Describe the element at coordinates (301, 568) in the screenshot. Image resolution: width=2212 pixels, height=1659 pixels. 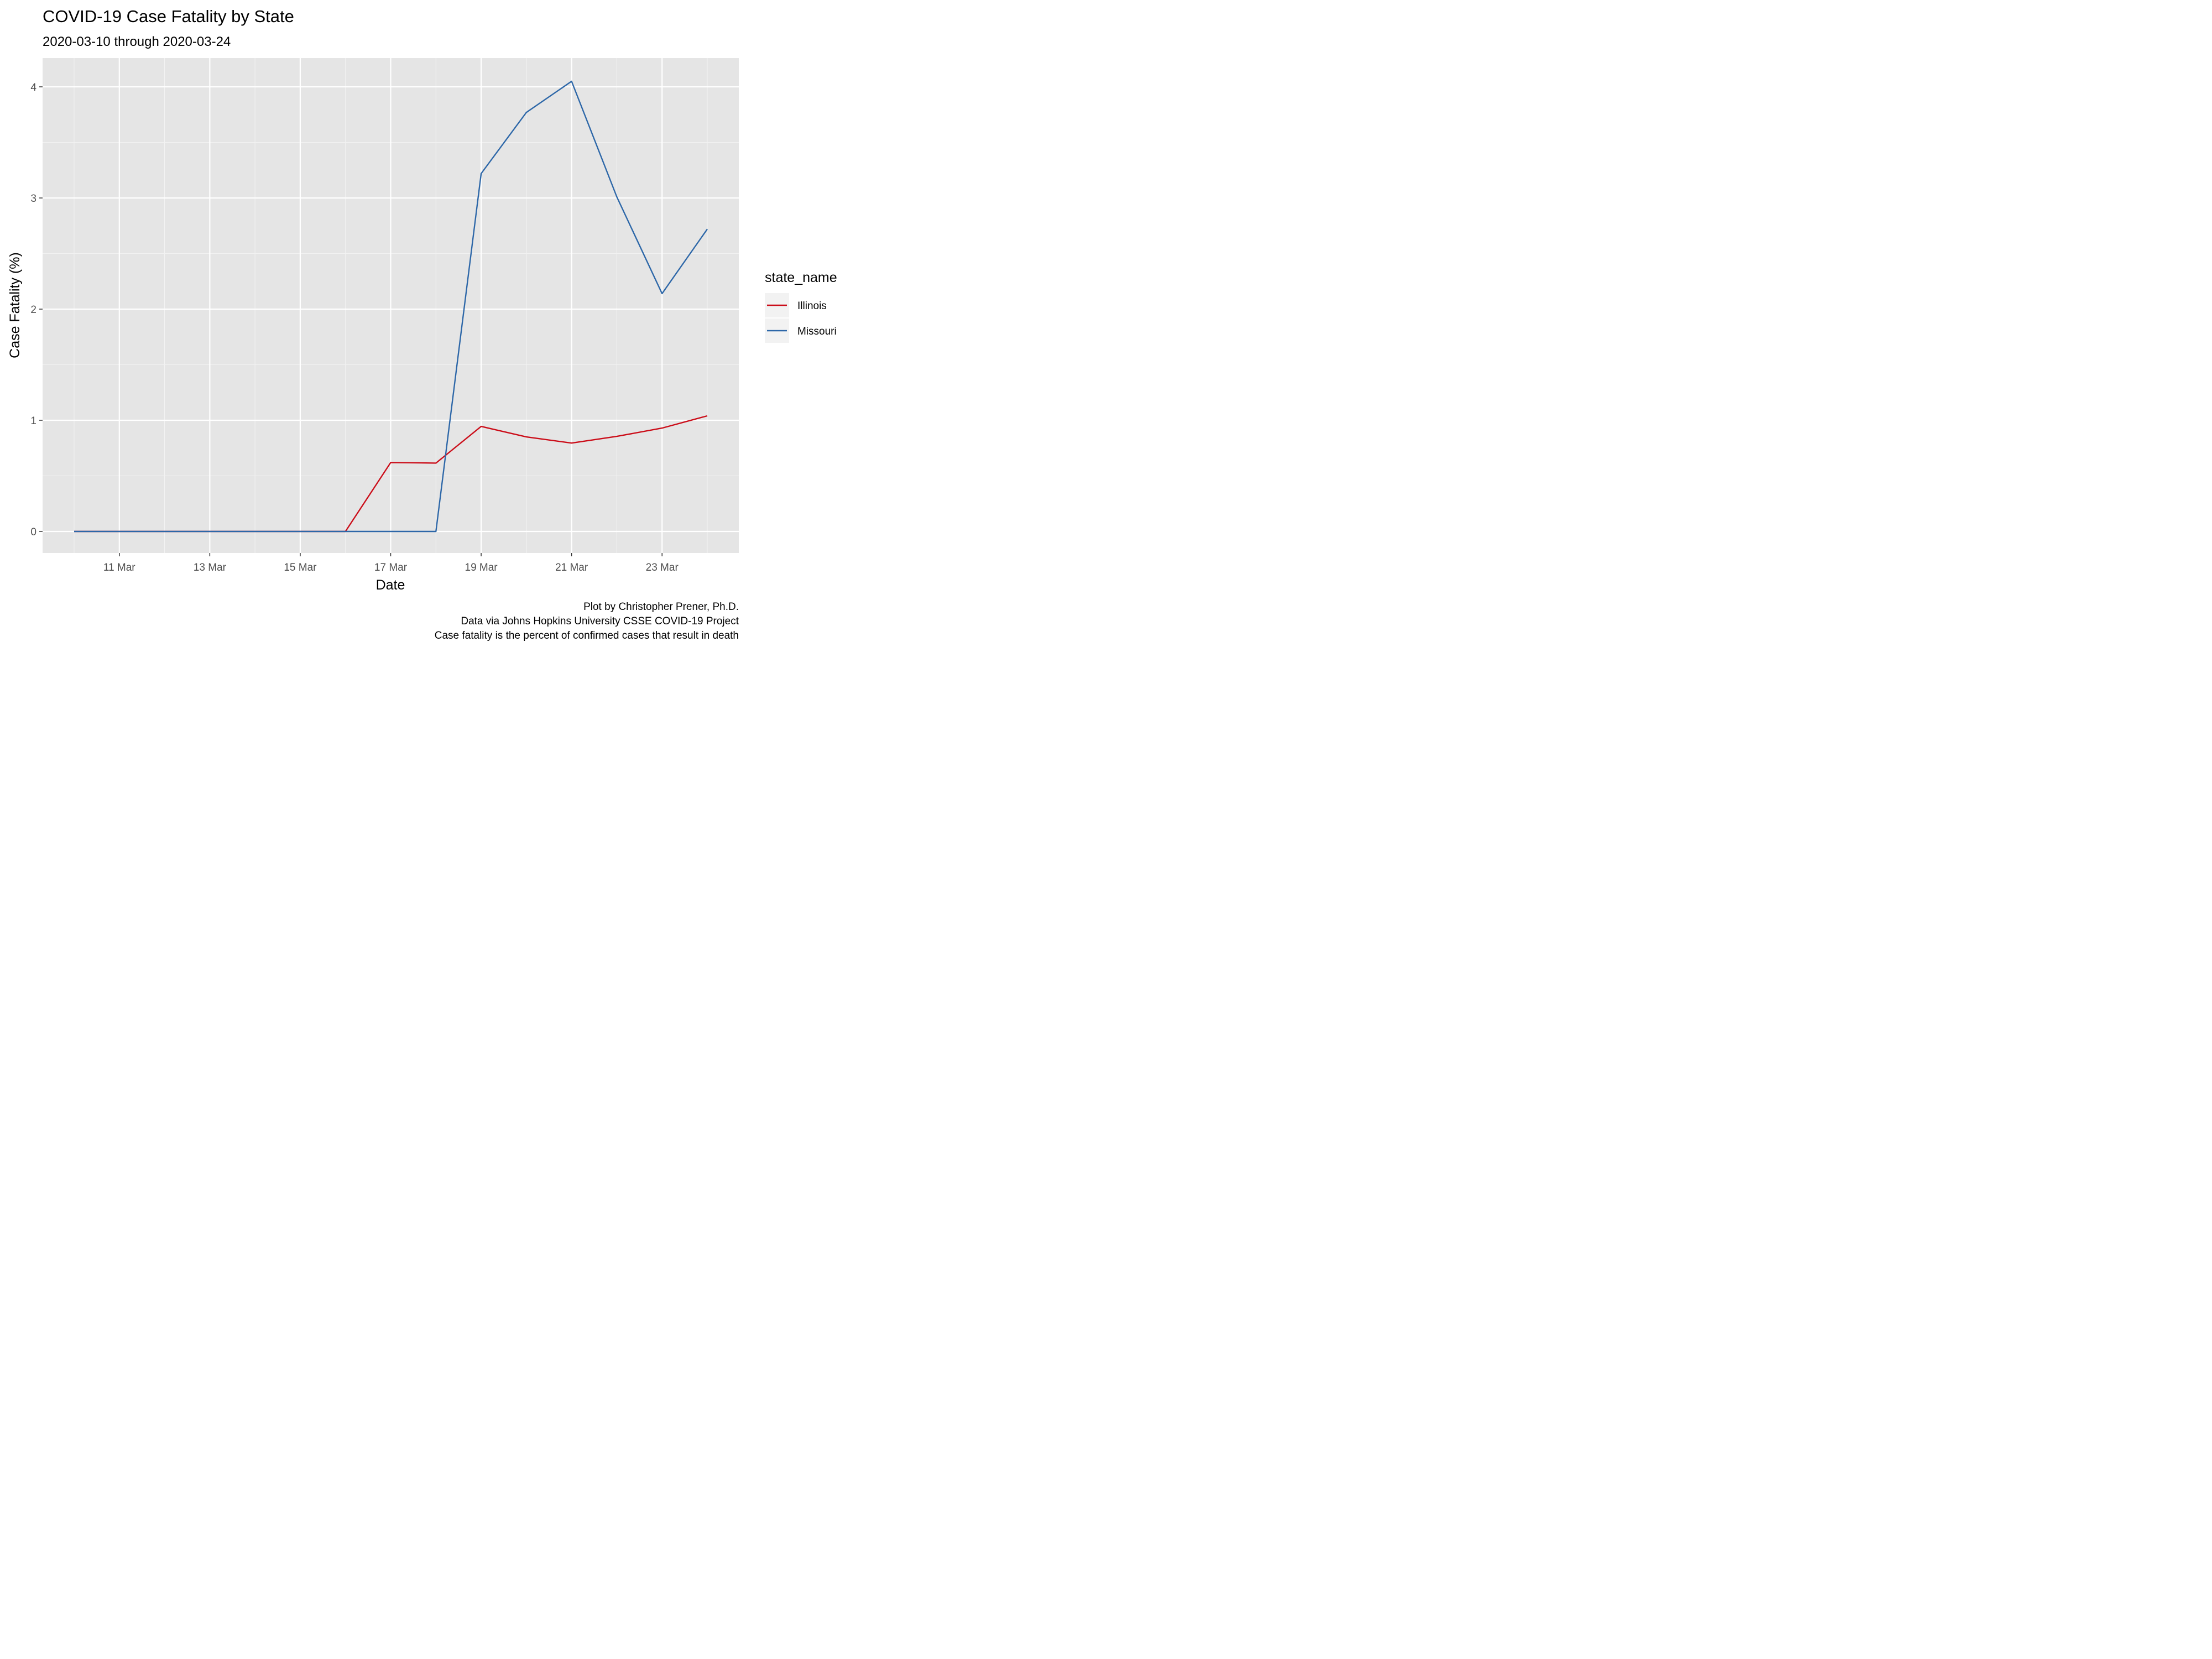
I see `x-tick-label: 15 Mar` at that location.